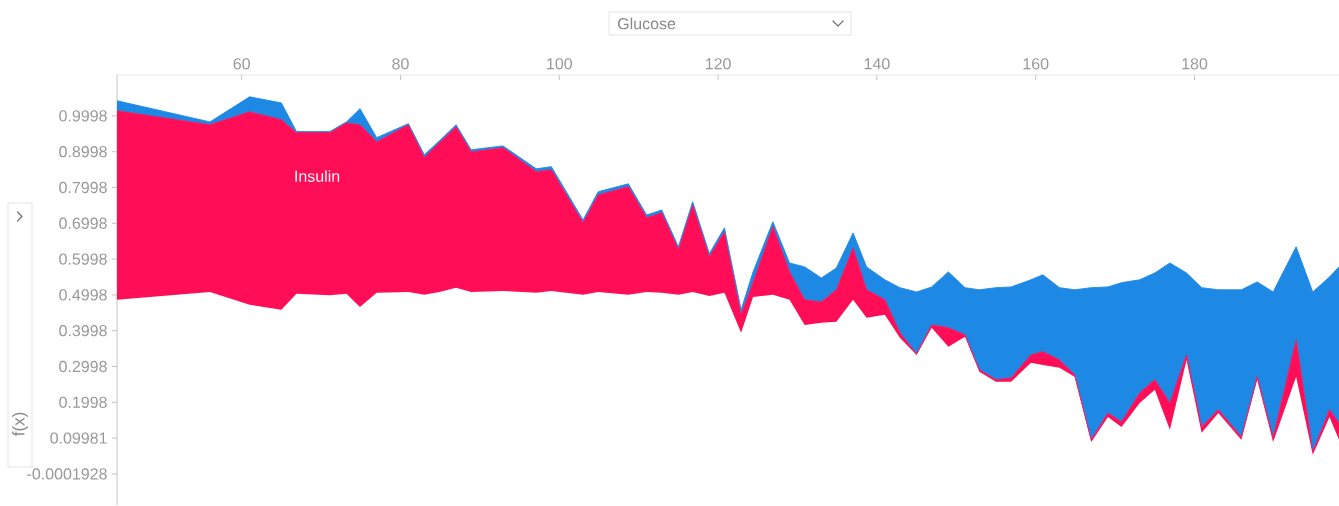 The image size is (1339, 506). I want to click on x-tick-label: 60, so click(241, 64).